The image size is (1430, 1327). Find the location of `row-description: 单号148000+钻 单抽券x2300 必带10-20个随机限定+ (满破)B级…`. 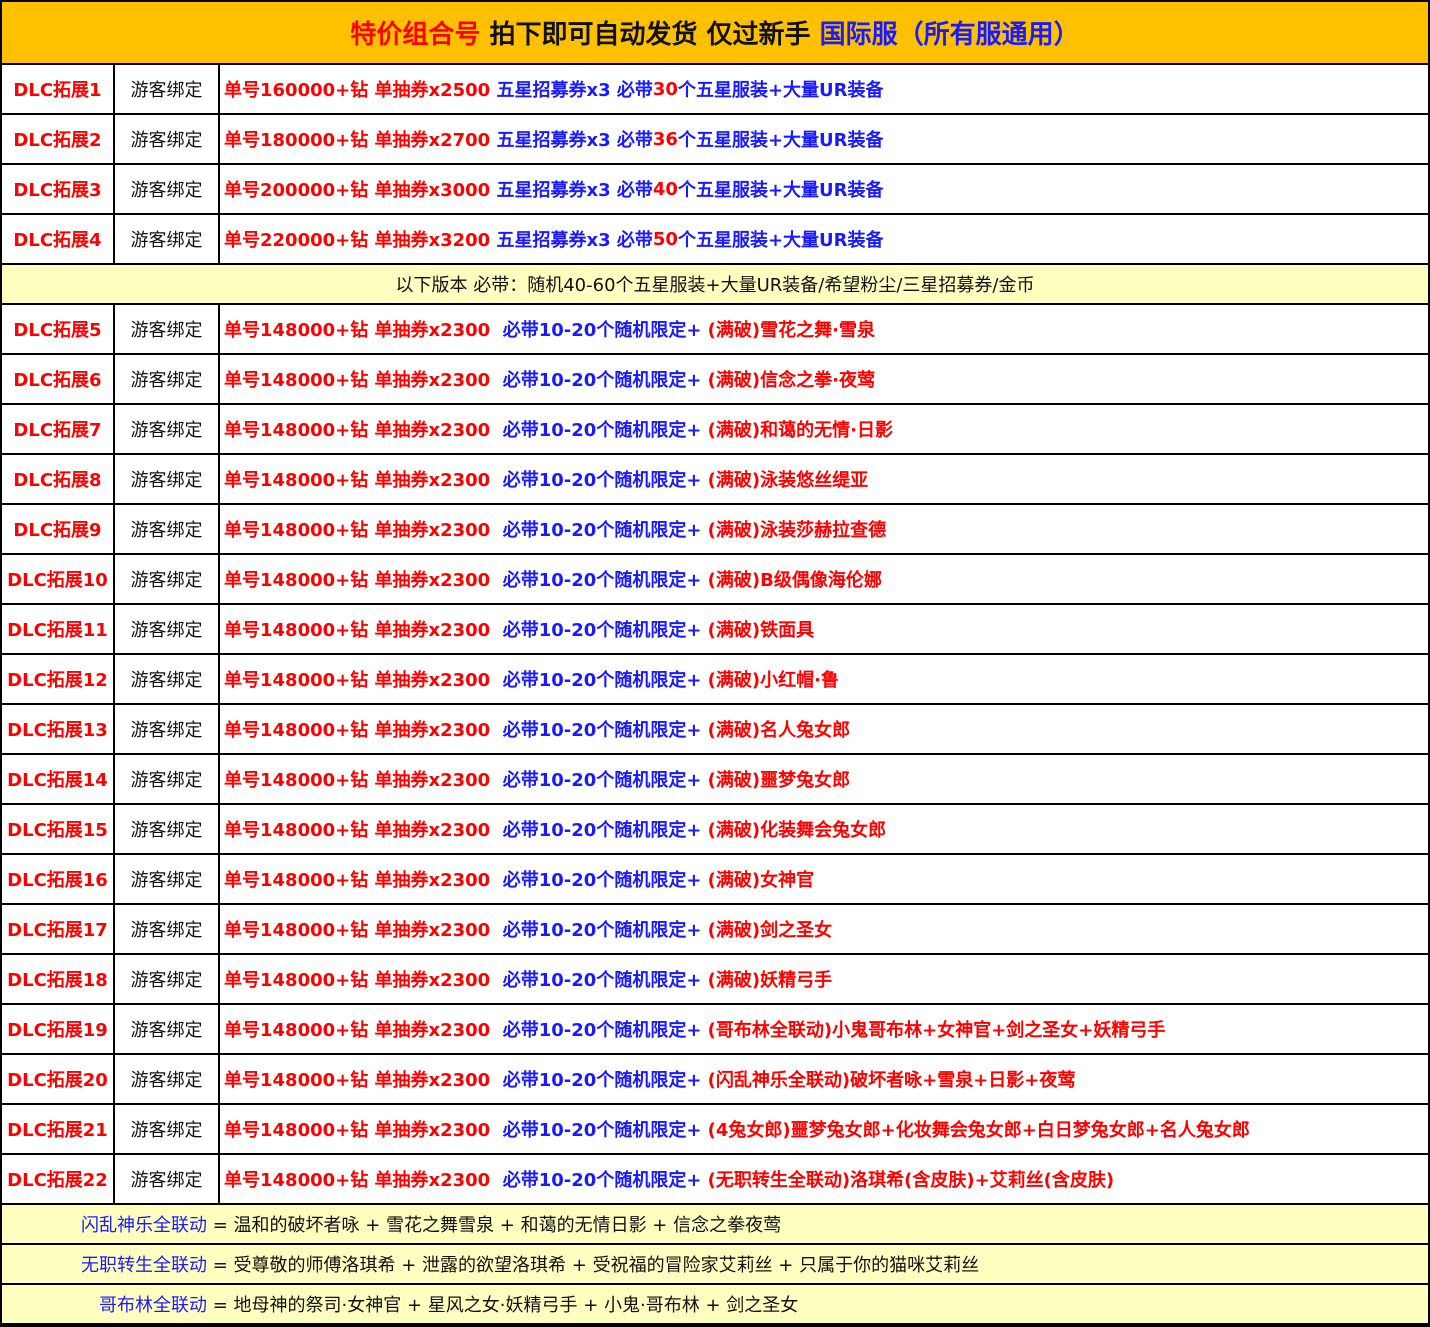

row-description: 单号148000+钻 单抽券x2300 必带10-20个随机限定+ (满破)B级… is located at coordinates (824, 579).